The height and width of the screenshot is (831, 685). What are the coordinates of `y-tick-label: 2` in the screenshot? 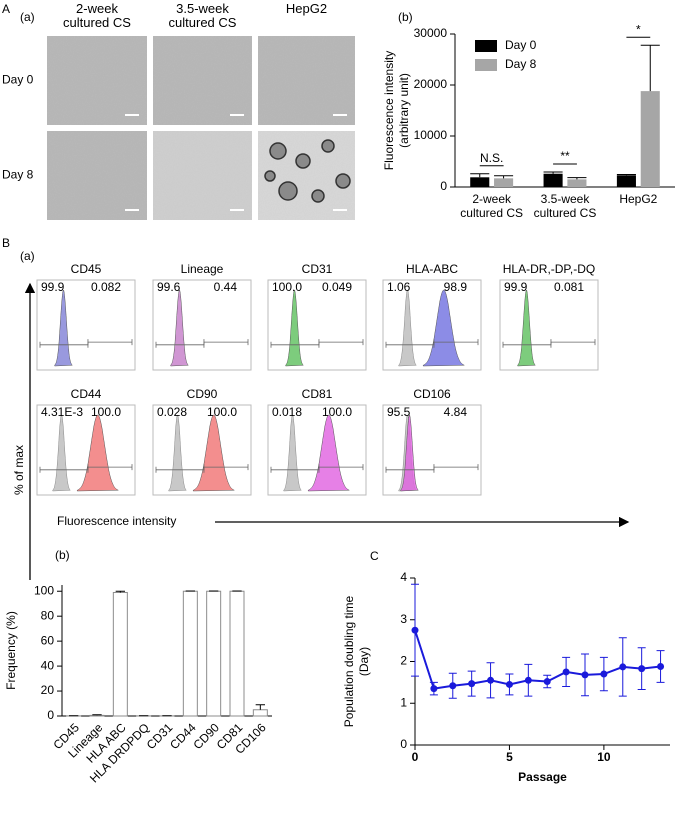 It's located at (403, 661).